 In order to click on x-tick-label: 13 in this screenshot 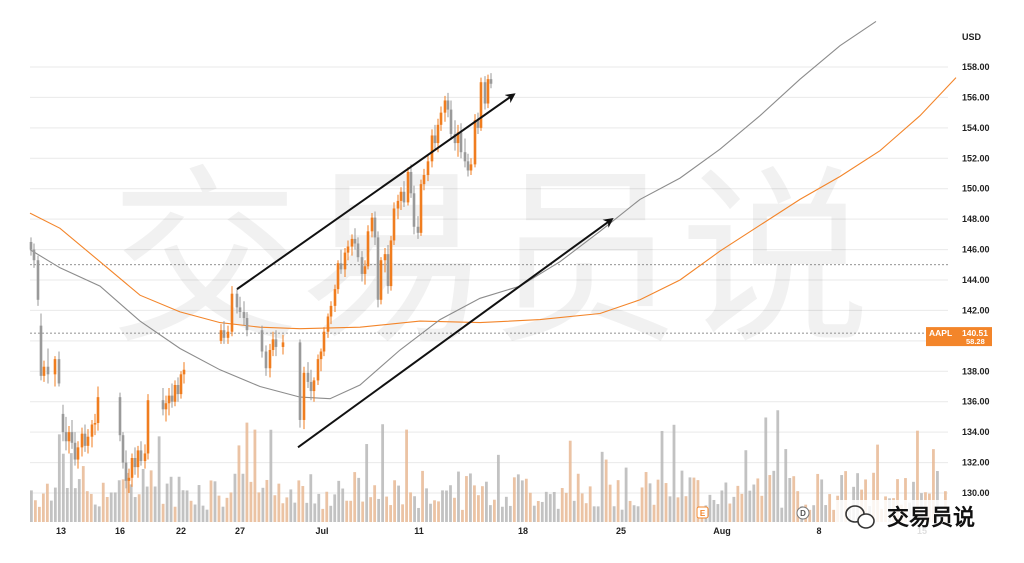, I will do `click(61, 531)`.